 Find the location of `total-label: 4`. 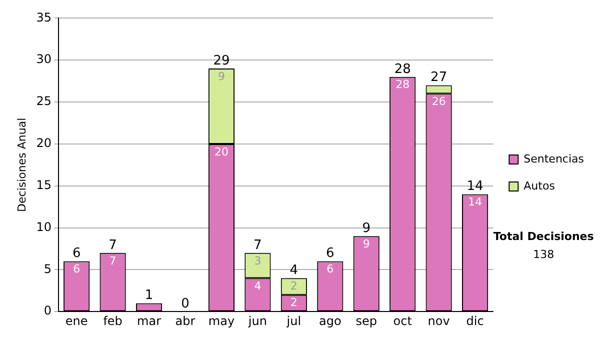

total-label: 4 is located at coordinates (294, 270).